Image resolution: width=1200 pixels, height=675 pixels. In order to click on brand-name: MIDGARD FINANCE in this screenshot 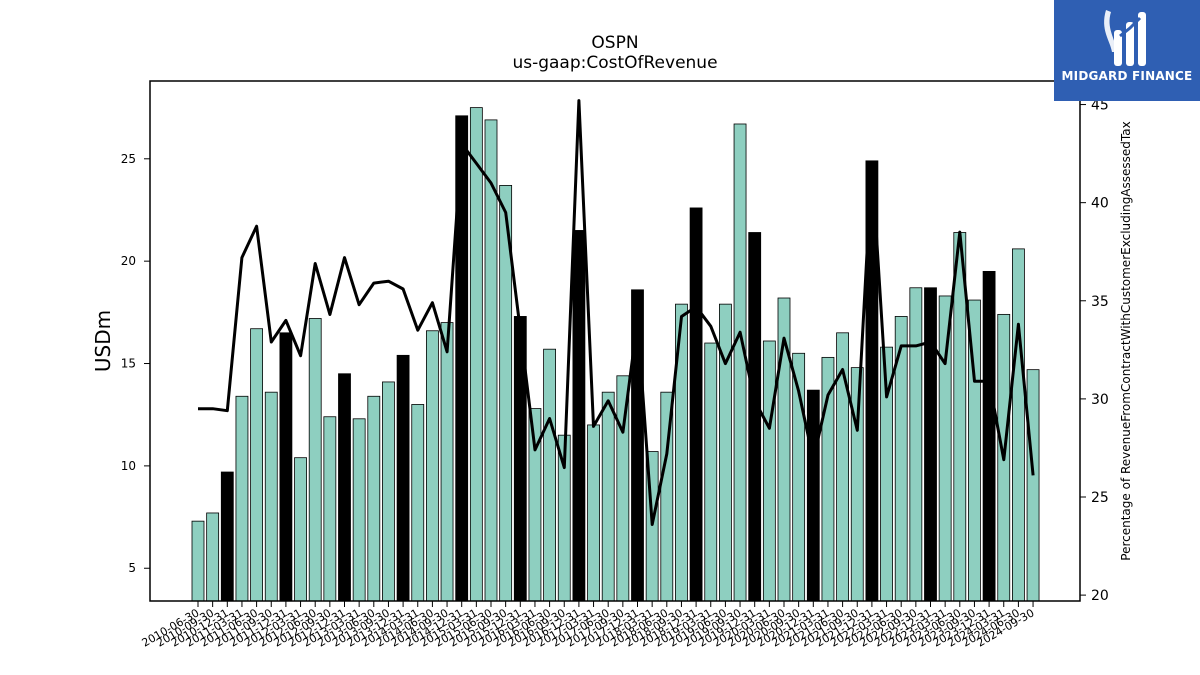, I will do `click(1127, 76)`.